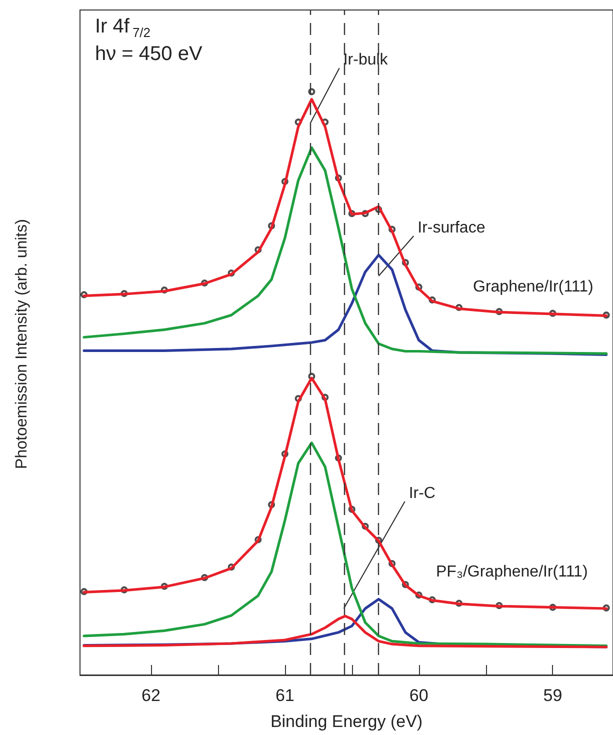 The height and width of the screenshot is (735, 613). What do you see at coordinates (418, 695) in the screenshot?
I see `x-tick-label: 60` at bounding box center [418, 695].